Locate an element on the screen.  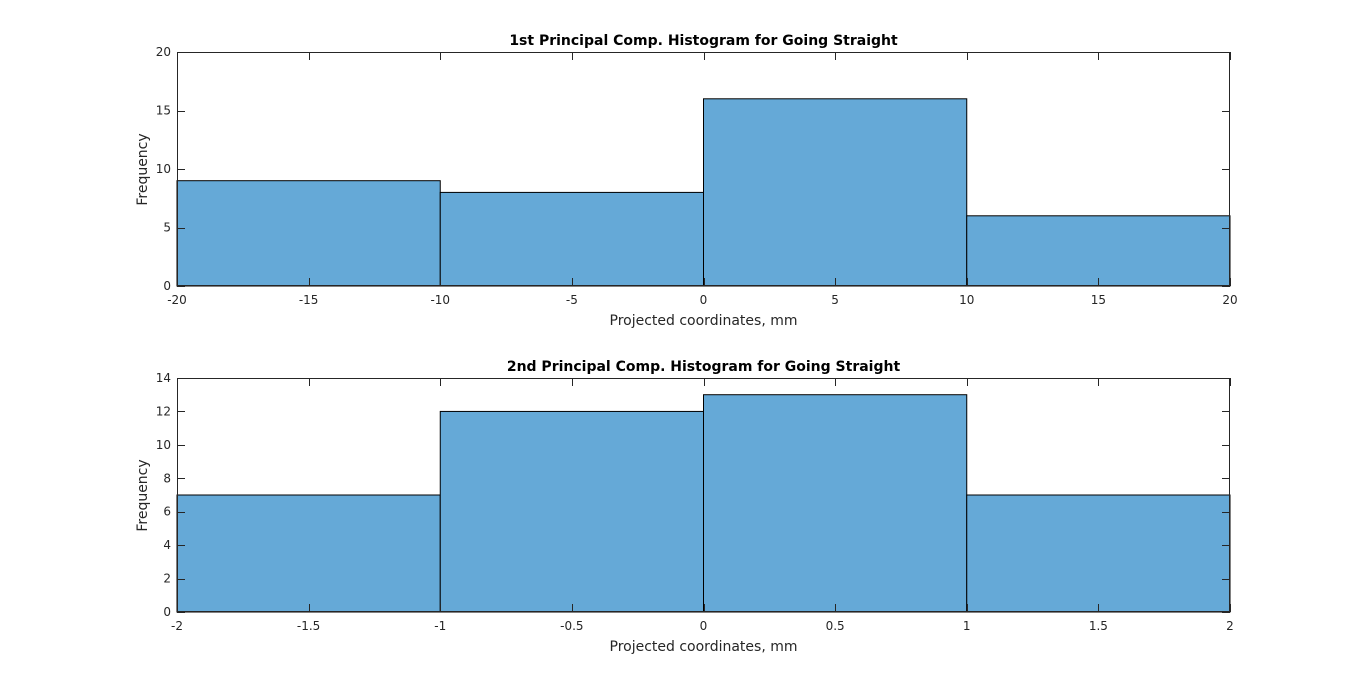
x-tick-label: -15 is located at coordinates (309, 300).